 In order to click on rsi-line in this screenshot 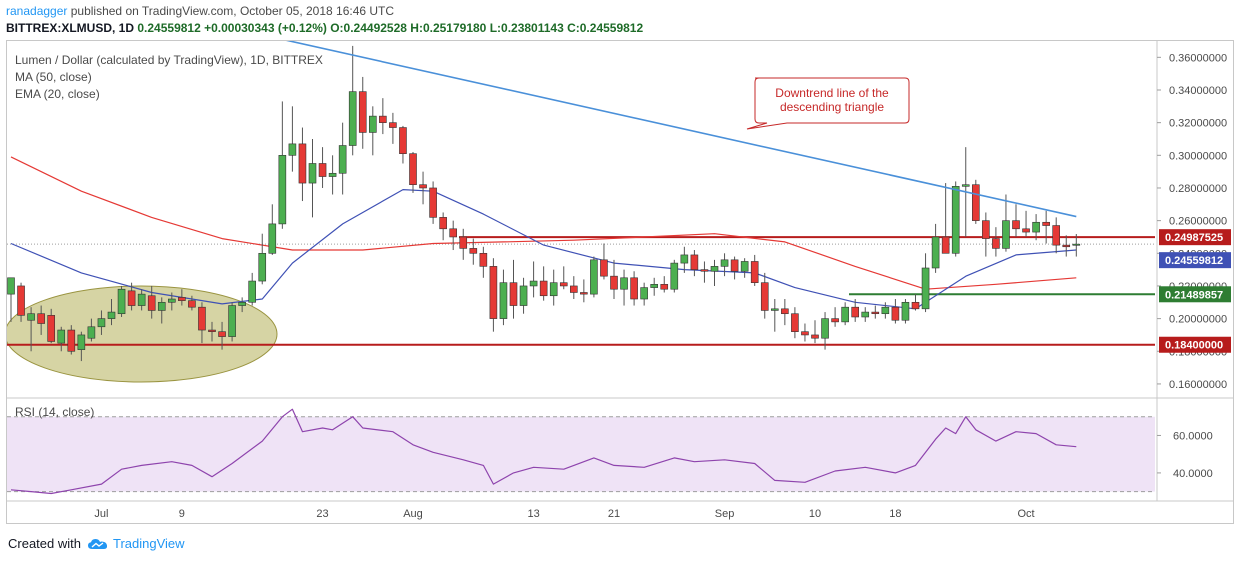, I will do `click(543, 451)`.